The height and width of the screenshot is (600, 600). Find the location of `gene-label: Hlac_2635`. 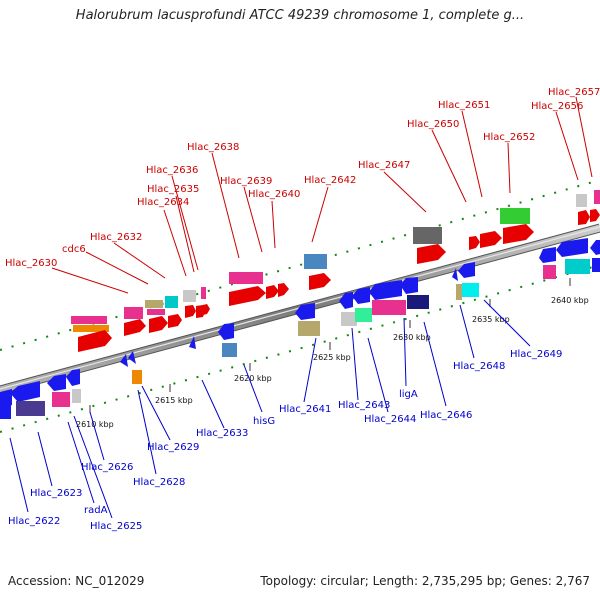

gene-label: Hlac_2635 is located at coordinates (173, 189).